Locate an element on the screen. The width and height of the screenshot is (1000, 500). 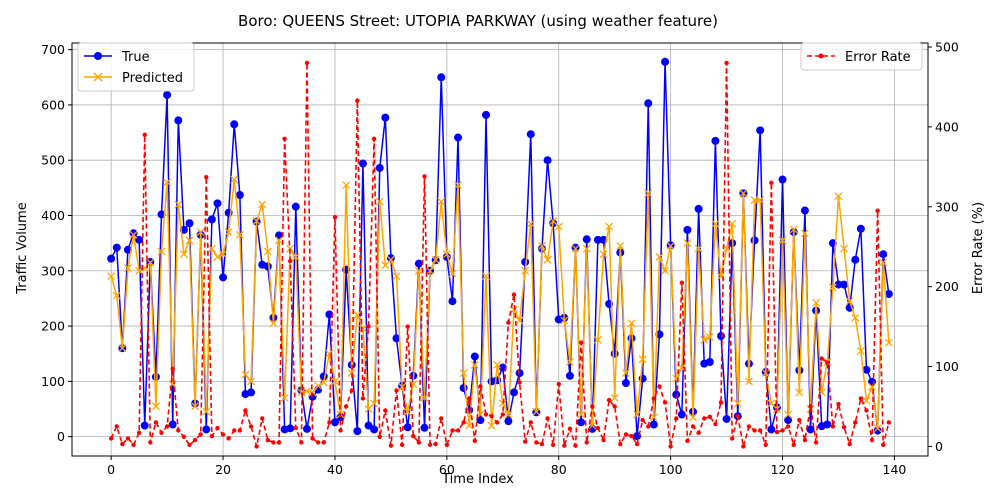
y-tick-label: 500 is located at coordinates (53, 160).